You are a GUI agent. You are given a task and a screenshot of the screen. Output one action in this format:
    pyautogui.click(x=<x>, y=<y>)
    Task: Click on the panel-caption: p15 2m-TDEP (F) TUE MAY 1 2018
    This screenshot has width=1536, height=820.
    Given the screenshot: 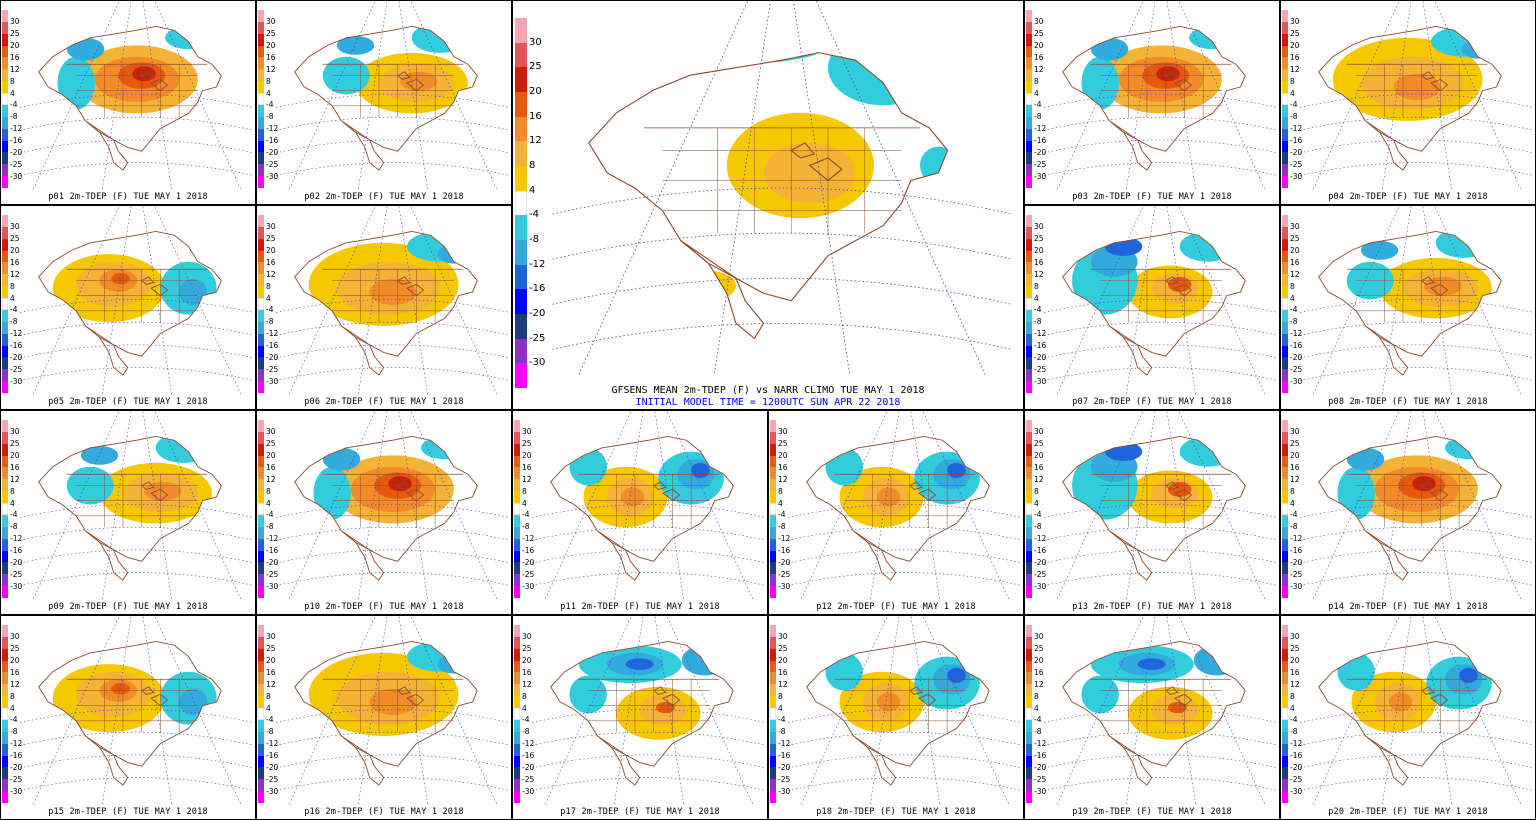 What is the action you would take?
    pyautogui.click(x=128, y=812)
    